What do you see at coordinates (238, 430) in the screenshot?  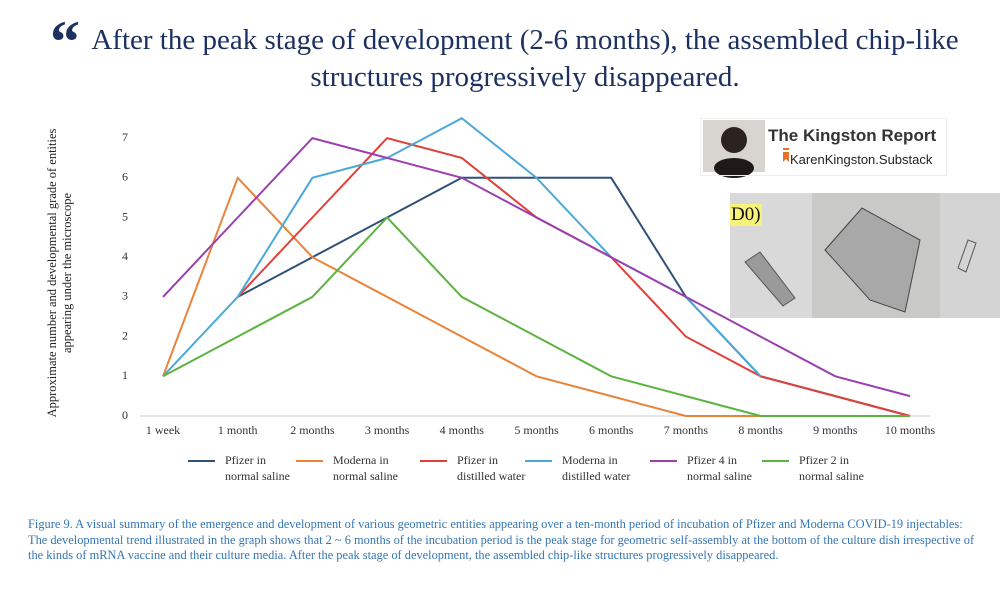 I see `x-tick-label: 1 month` at bounding box center [238, 430].